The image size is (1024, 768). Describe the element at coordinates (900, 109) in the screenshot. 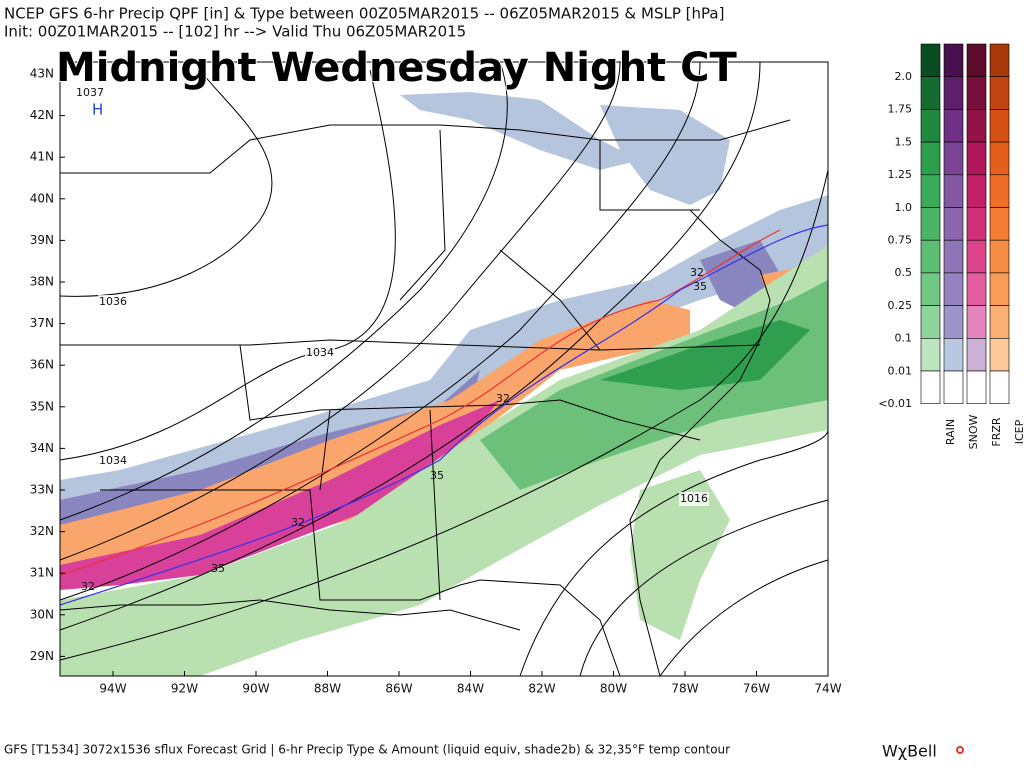

I see `legend-level: 1.75` at that location.